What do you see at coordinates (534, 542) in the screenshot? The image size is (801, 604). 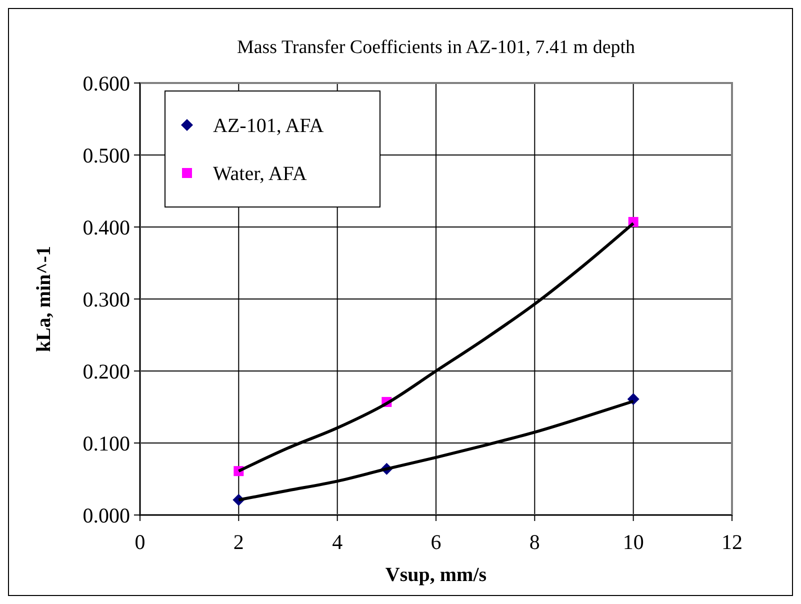 I see `x-tick-label: 8` at bounding box center [534, 542].